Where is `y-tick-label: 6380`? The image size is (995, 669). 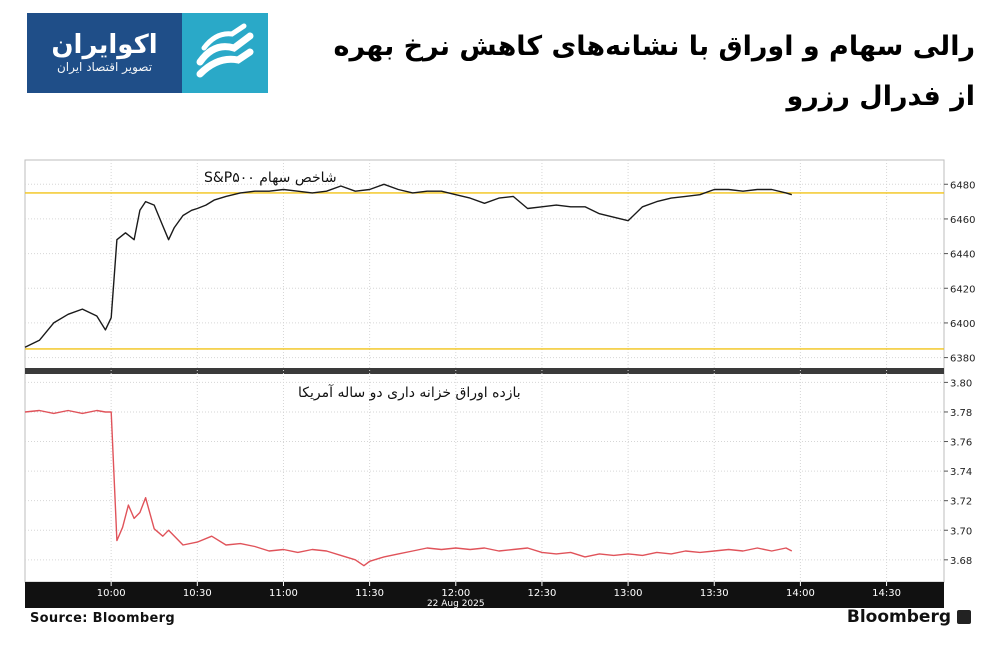 y-tick-label: 6380 is located at coordinates (962, 359).